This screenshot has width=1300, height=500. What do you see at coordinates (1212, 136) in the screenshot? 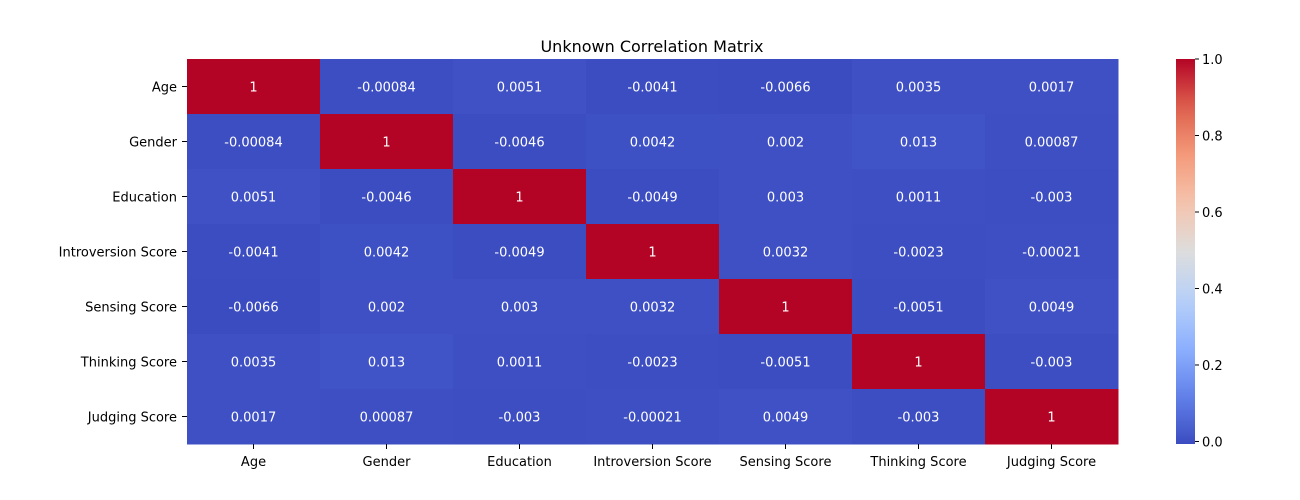
I see `colorbar-tick-label: 0.8` at bounding box center [1212, 136].